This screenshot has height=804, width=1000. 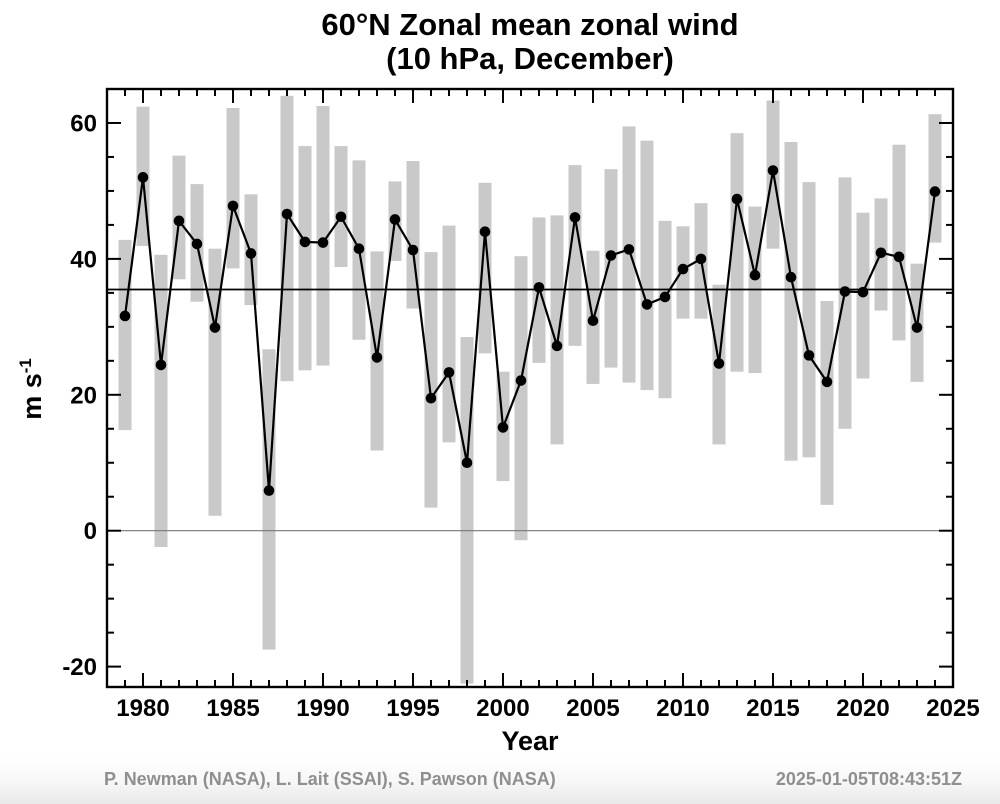 I want to click on data-point-1988, so click(x=287, y=214).